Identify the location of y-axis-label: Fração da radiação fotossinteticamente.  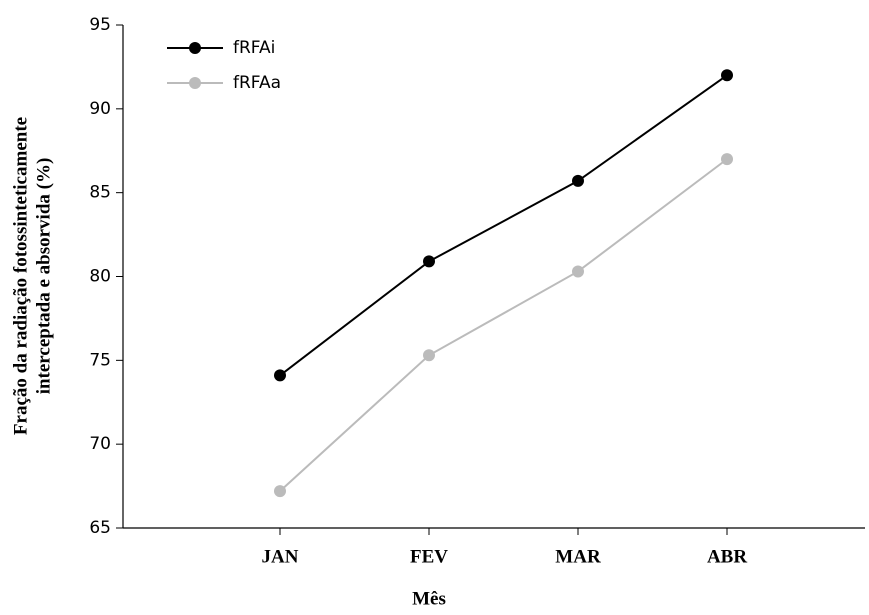
(20, 276).